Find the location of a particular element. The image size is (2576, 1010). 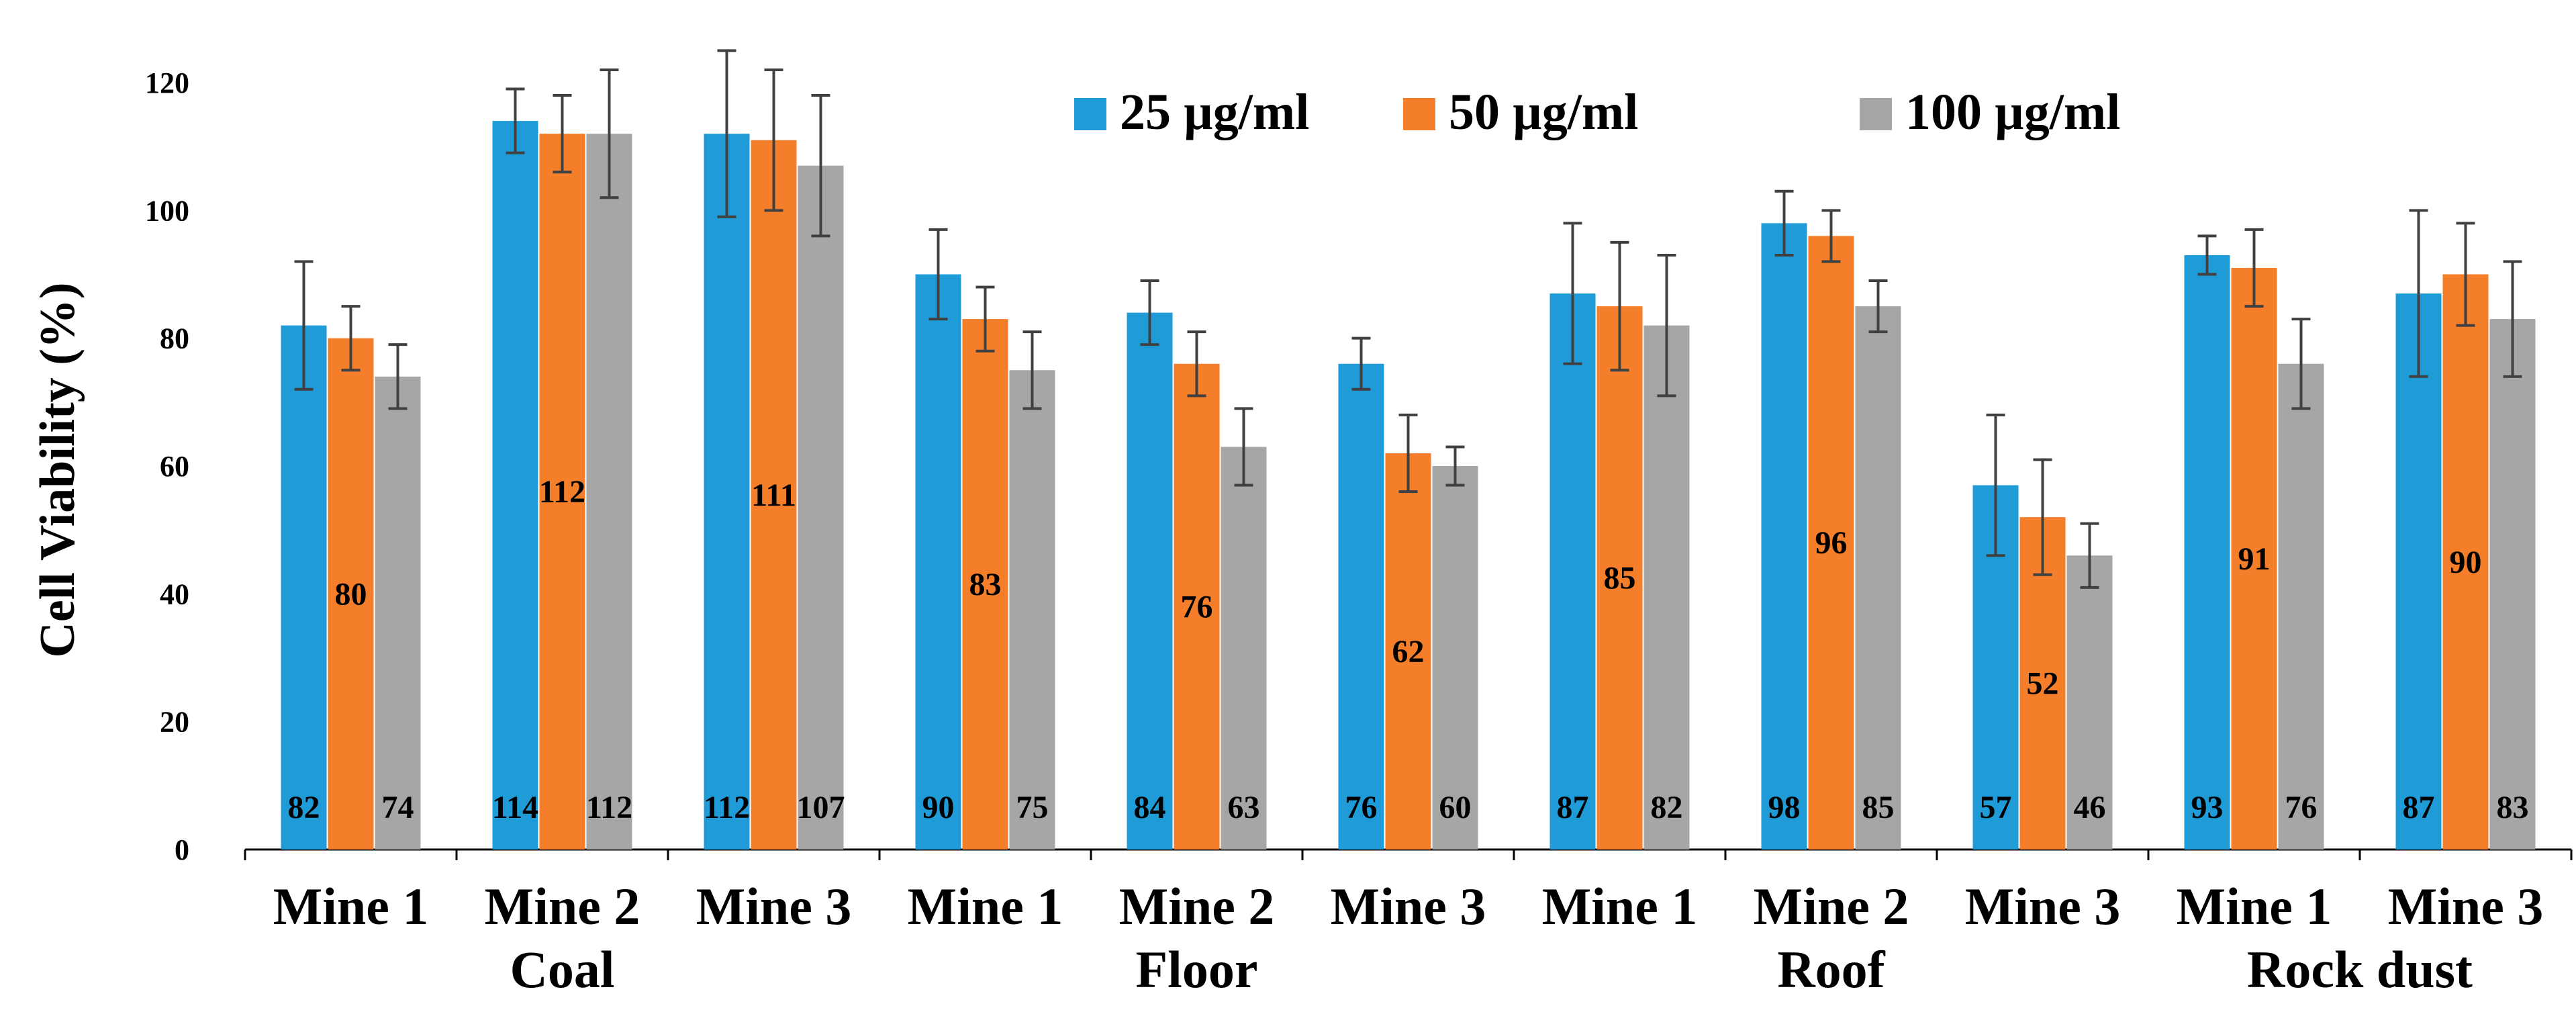

y-axis: 0 20 40 60 80 100 120 is located at coordinates (167, 466).